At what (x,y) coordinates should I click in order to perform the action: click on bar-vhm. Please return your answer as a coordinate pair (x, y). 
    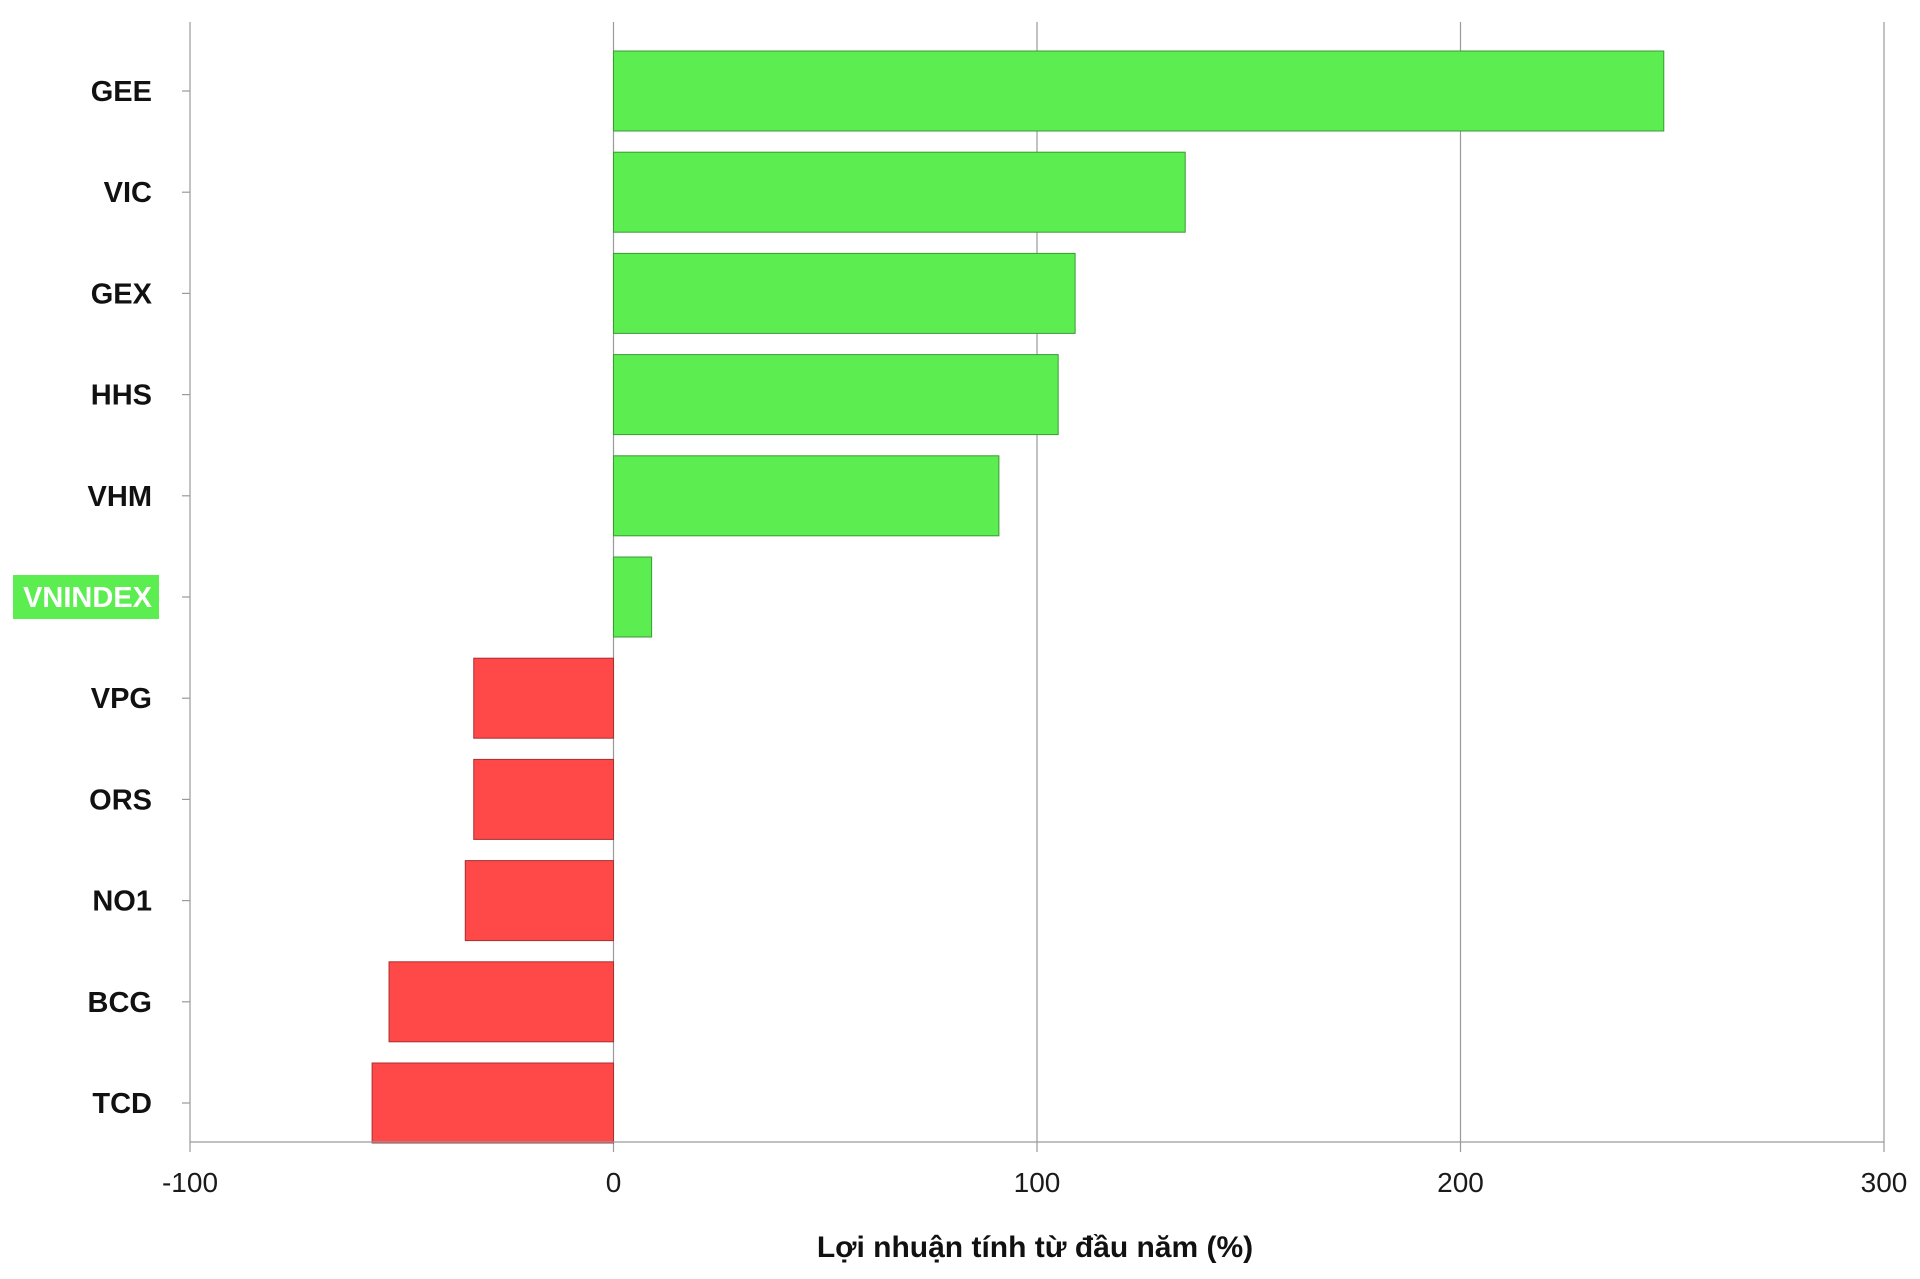
    Looking at the image, I should click on (806, 496).